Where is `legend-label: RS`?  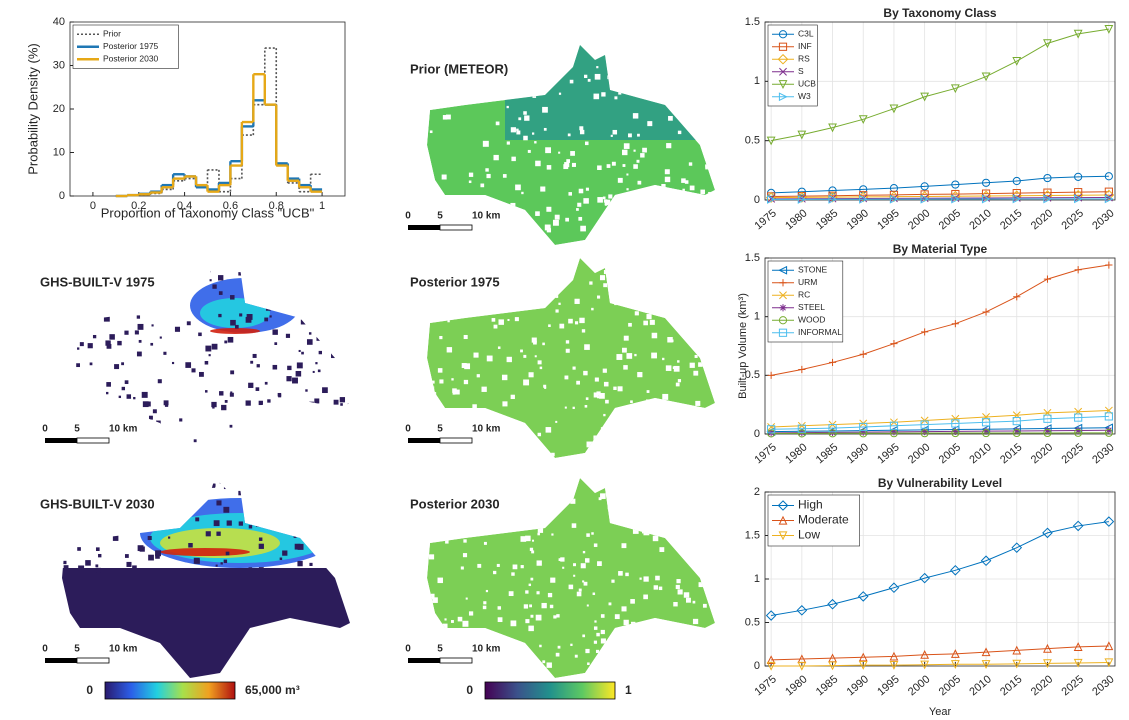
legend-label: RS is located at coordinates (804, 59).